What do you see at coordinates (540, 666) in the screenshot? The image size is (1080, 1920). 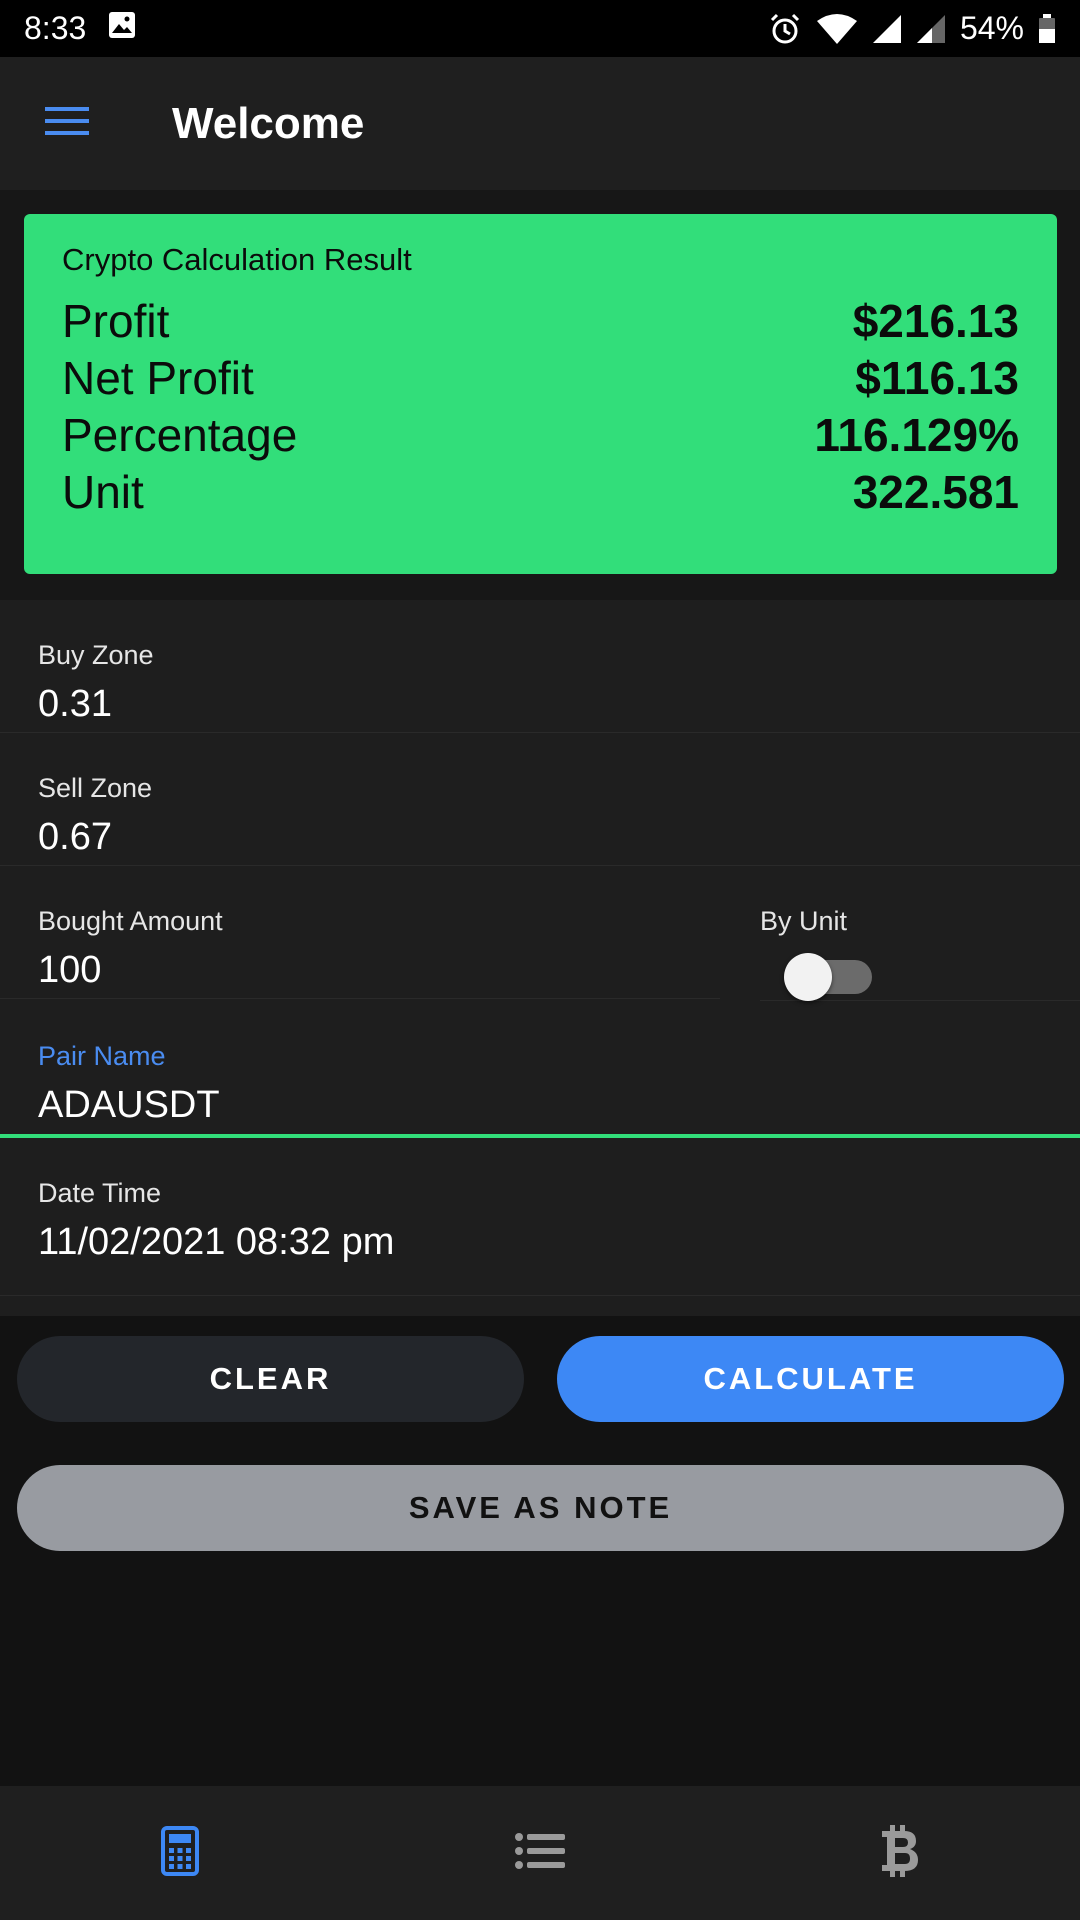 I see `buy-zone-field: Buy Zone 0.31` at bounding box center [540, 666].